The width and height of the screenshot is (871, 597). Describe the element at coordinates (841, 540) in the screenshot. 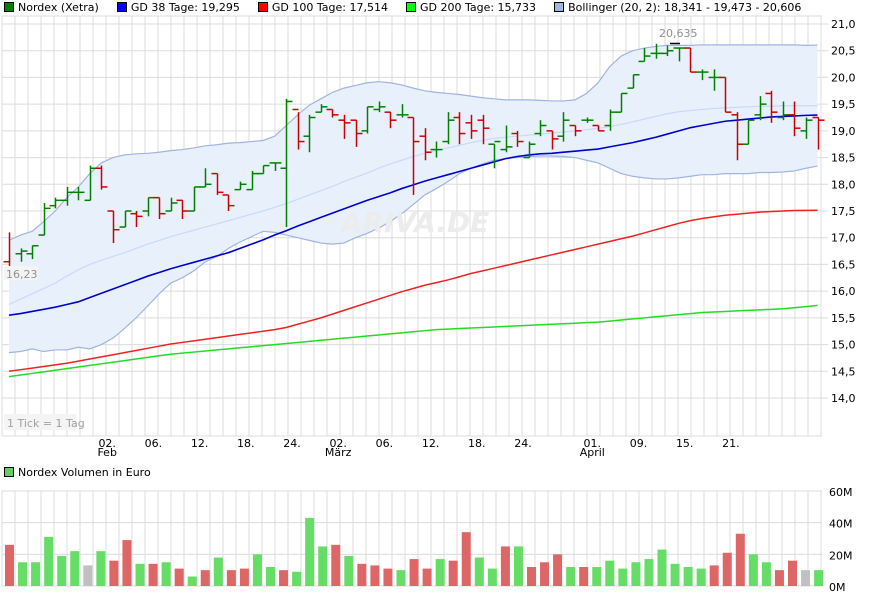

I see `volume-y-axis: 60M 40M 20M 0M` at that location.